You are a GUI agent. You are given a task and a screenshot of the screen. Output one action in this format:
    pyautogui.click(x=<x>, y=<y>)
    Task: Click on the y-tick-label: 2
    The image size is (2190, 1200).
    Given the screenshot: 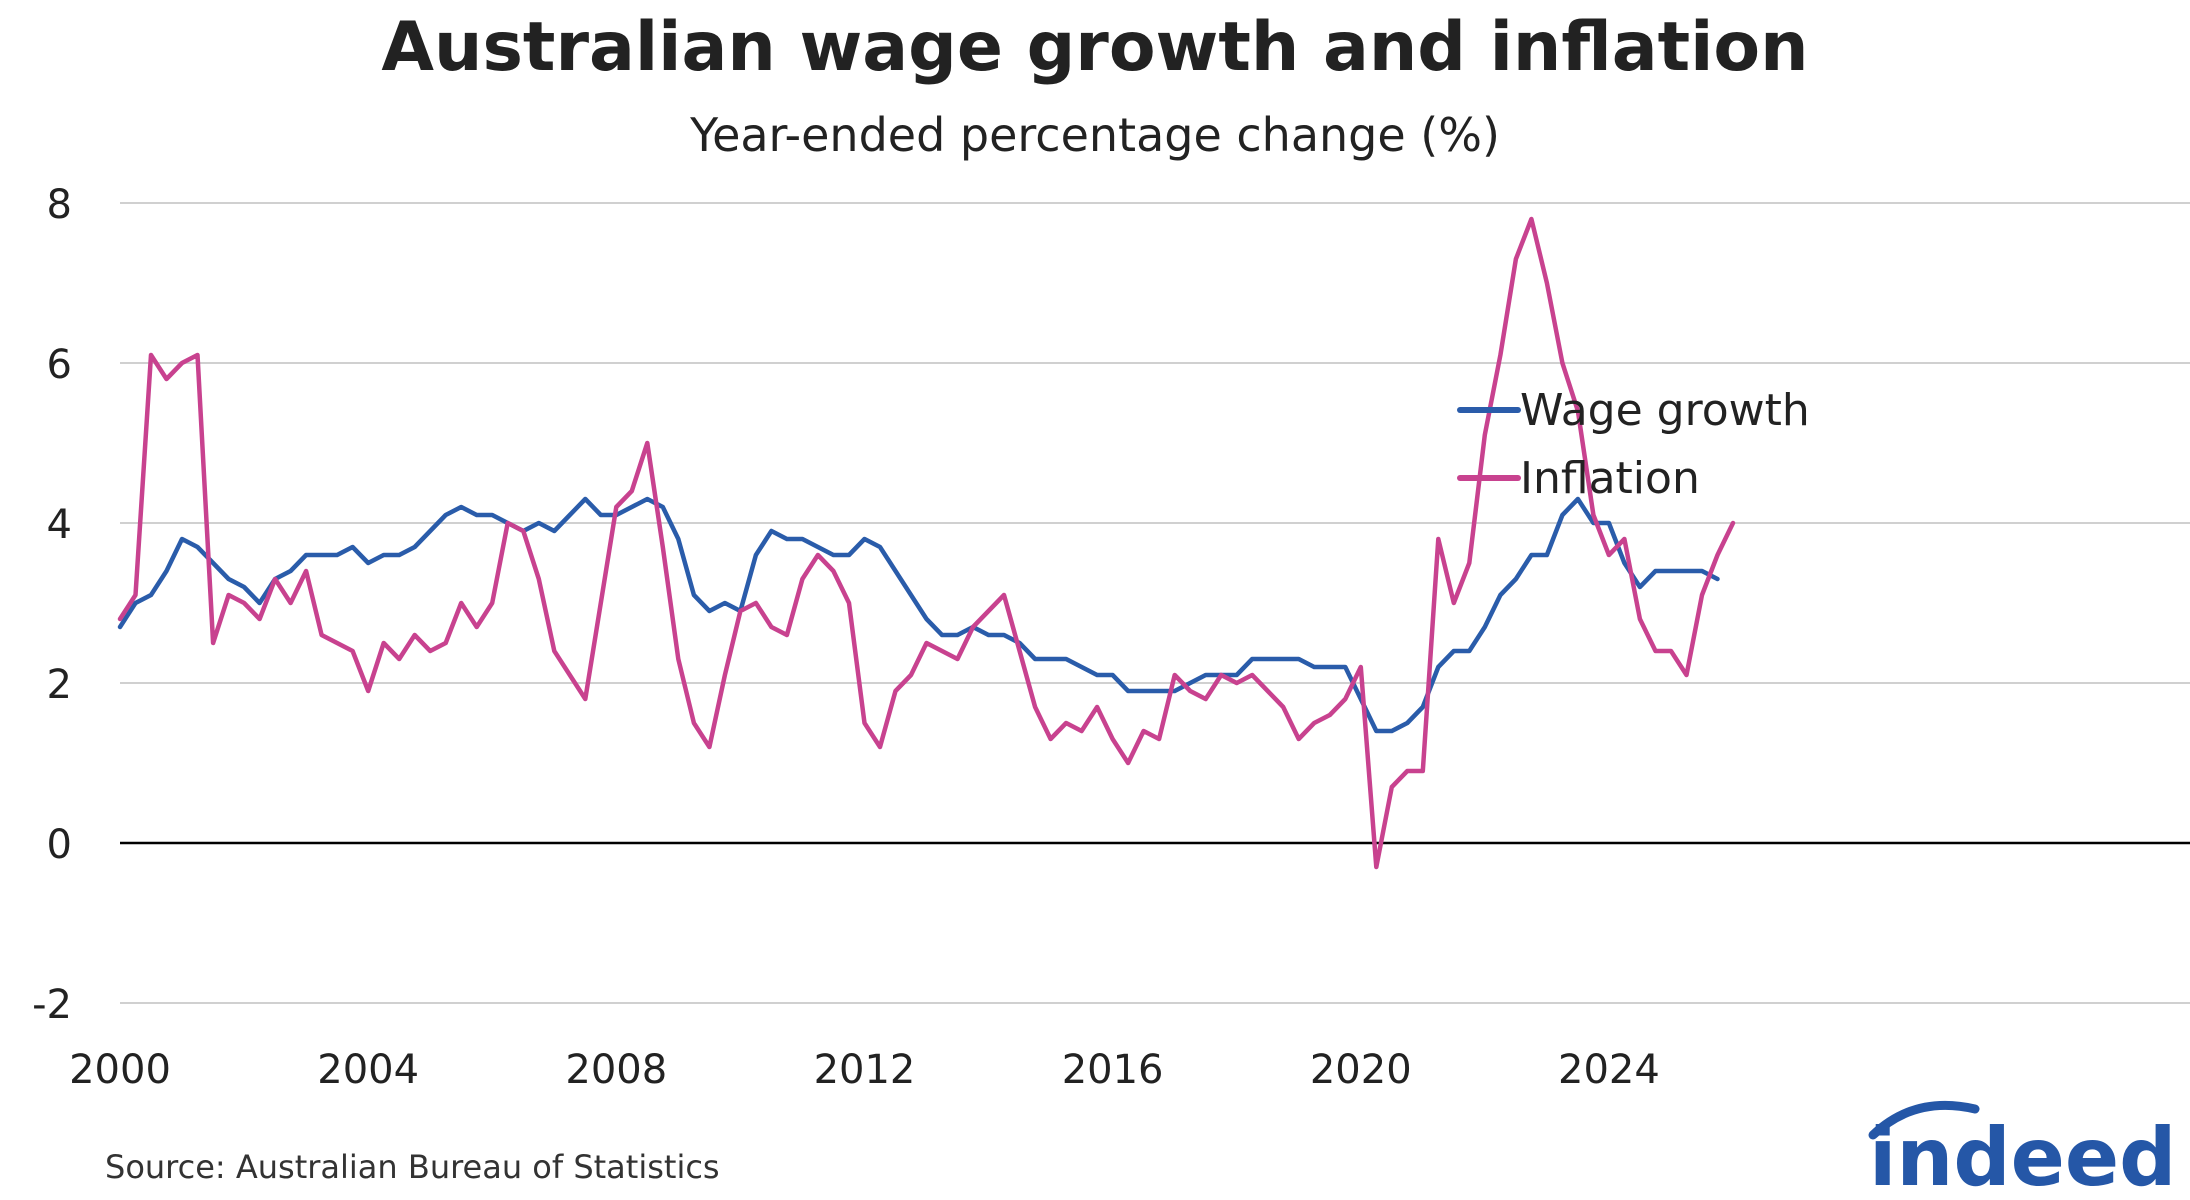 What is the action you would take?
    pyautogui.click(x=59, y=685)
    